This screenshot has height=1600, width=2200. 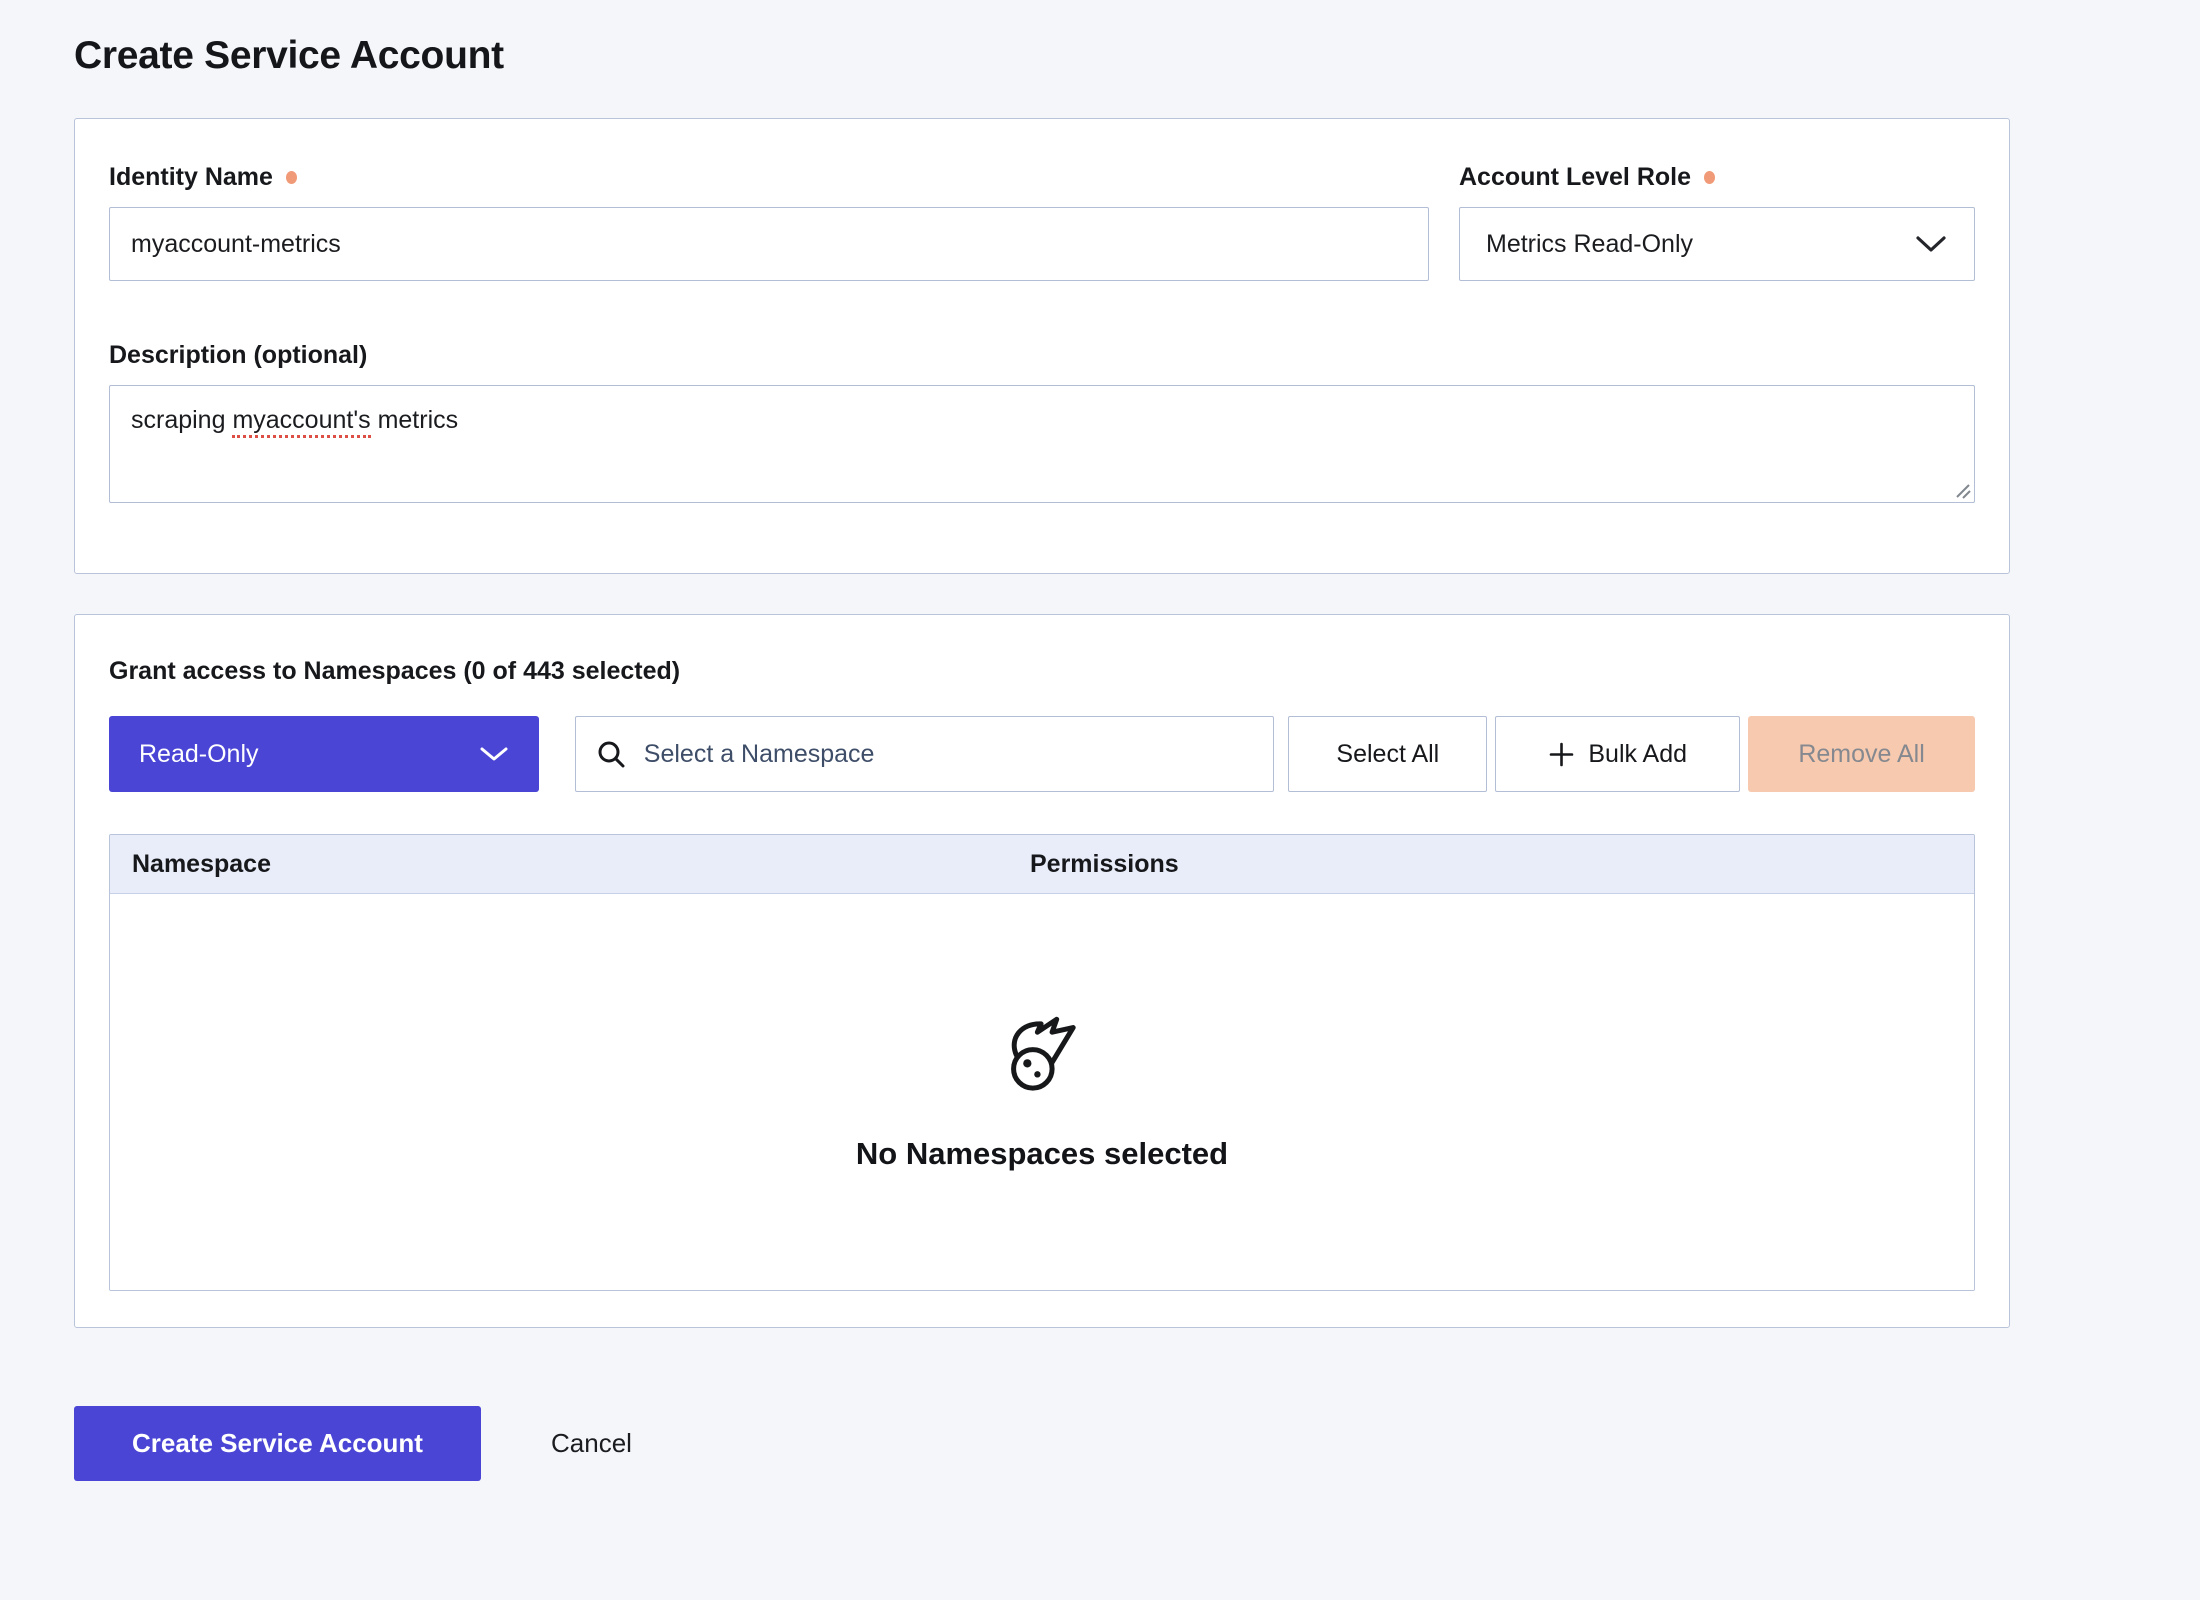 What do you see at coordinates (191, 177) in the screenshot?
I see `identity-name-label-text: Identity Name` at bounding box center [191, 177].